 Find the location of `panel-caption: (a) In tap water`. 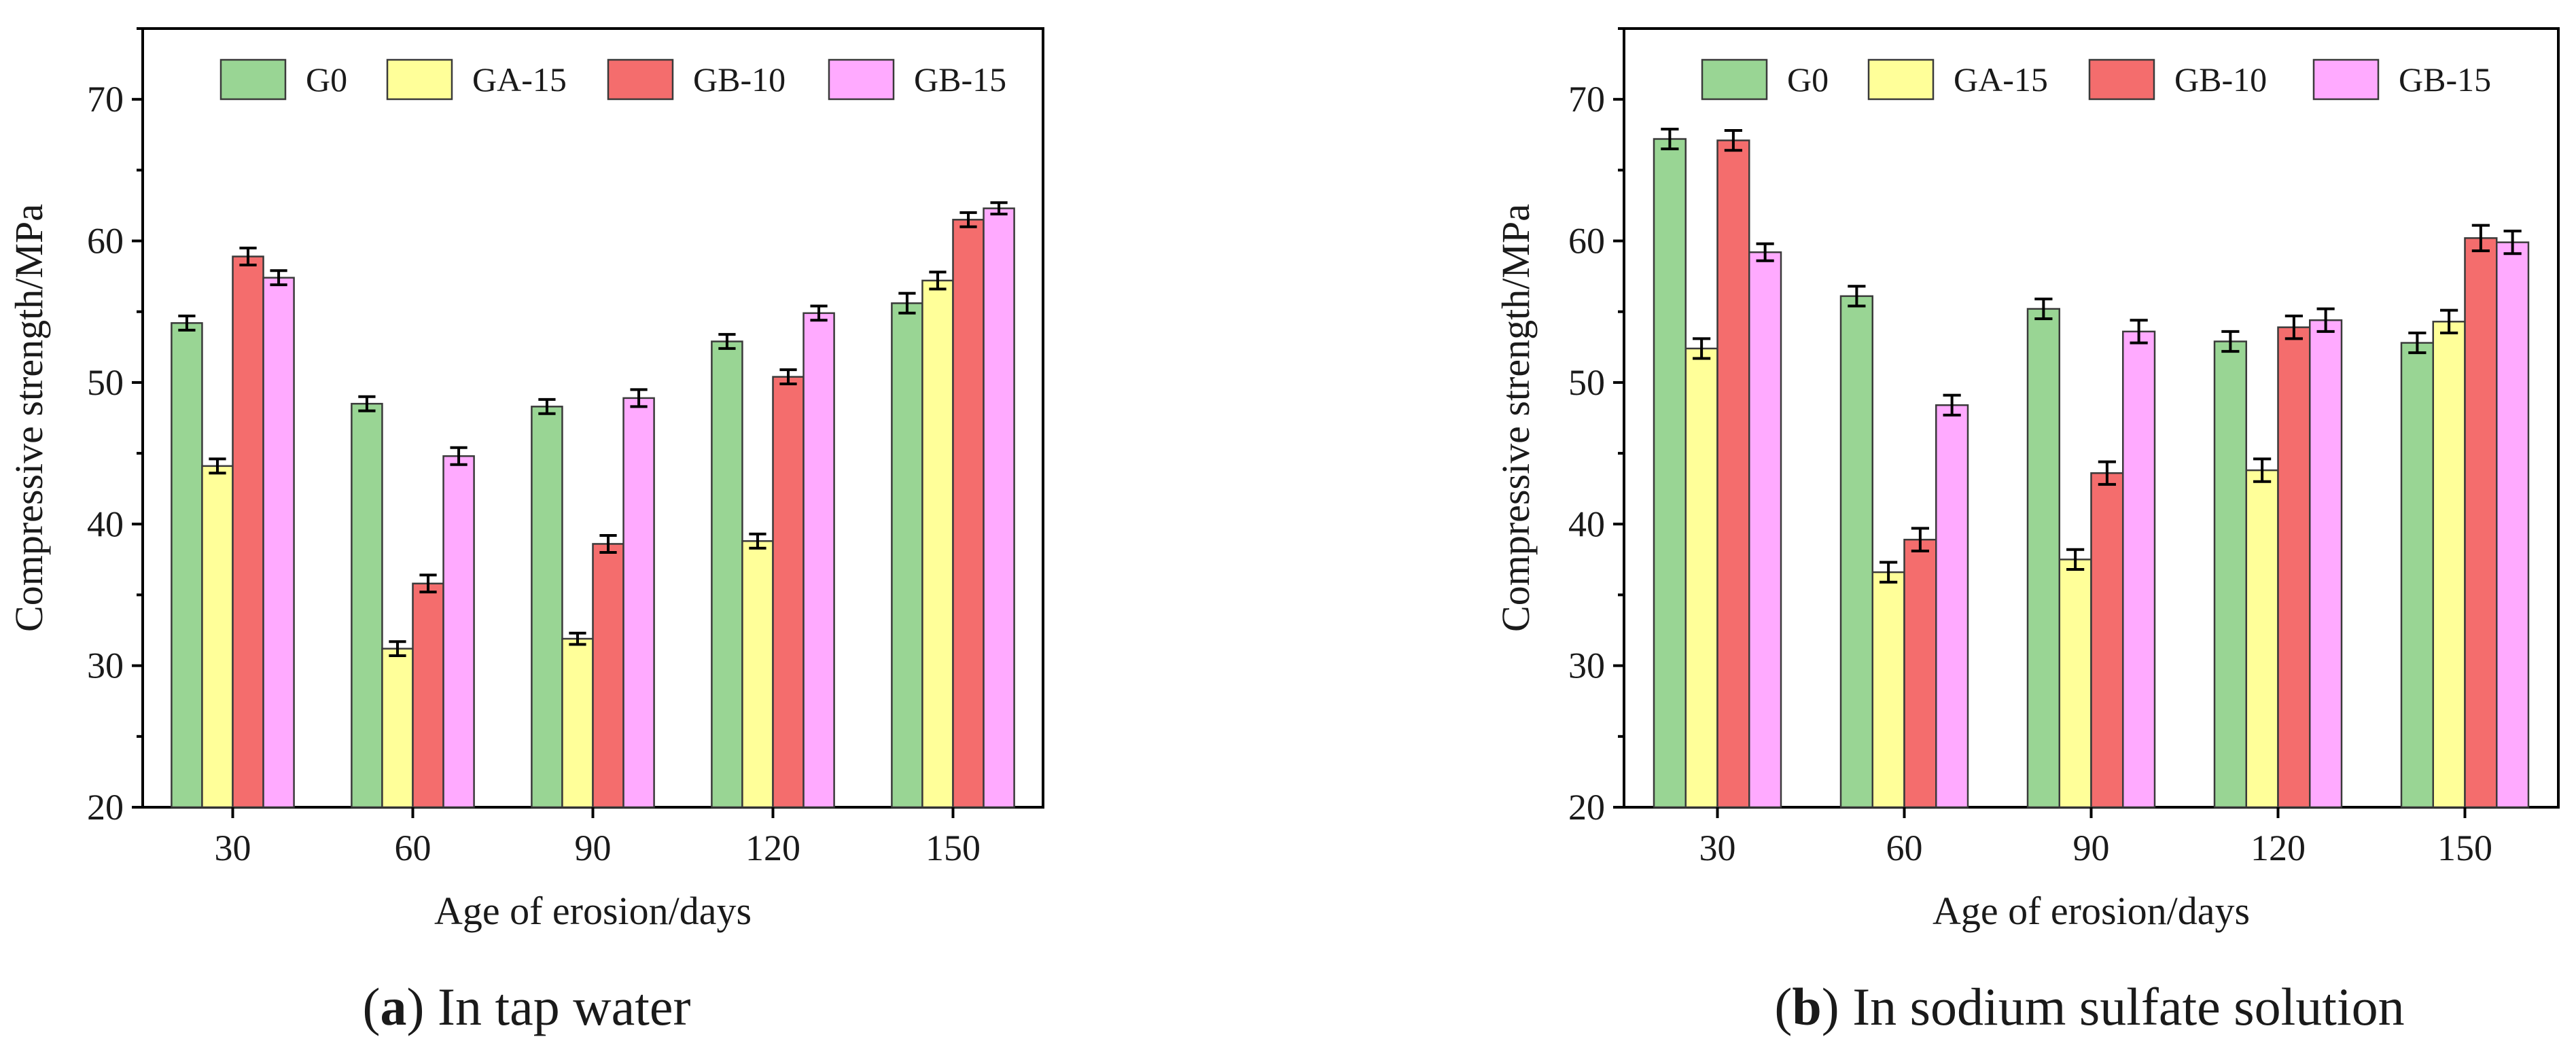

panel-caption: (a) In tap water is located at coordinates (527, 1006).